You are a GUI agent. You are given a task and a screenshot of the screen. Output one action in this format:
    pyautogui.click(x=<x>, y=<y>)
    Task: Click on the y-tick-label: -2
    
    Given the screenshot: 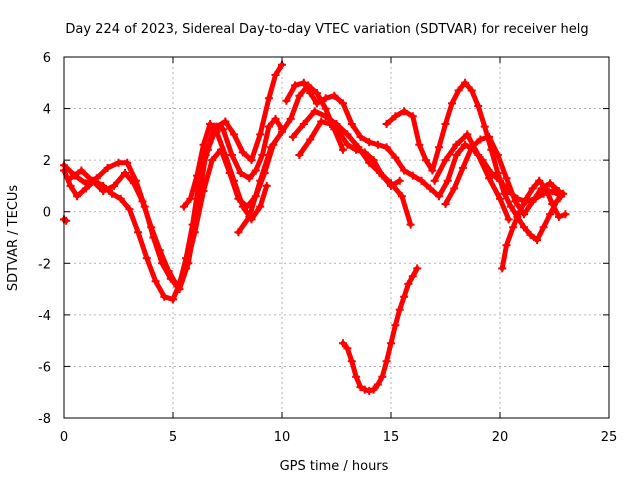 What is the action you would take?
    pyautogui.click(x=44, y=264)
    